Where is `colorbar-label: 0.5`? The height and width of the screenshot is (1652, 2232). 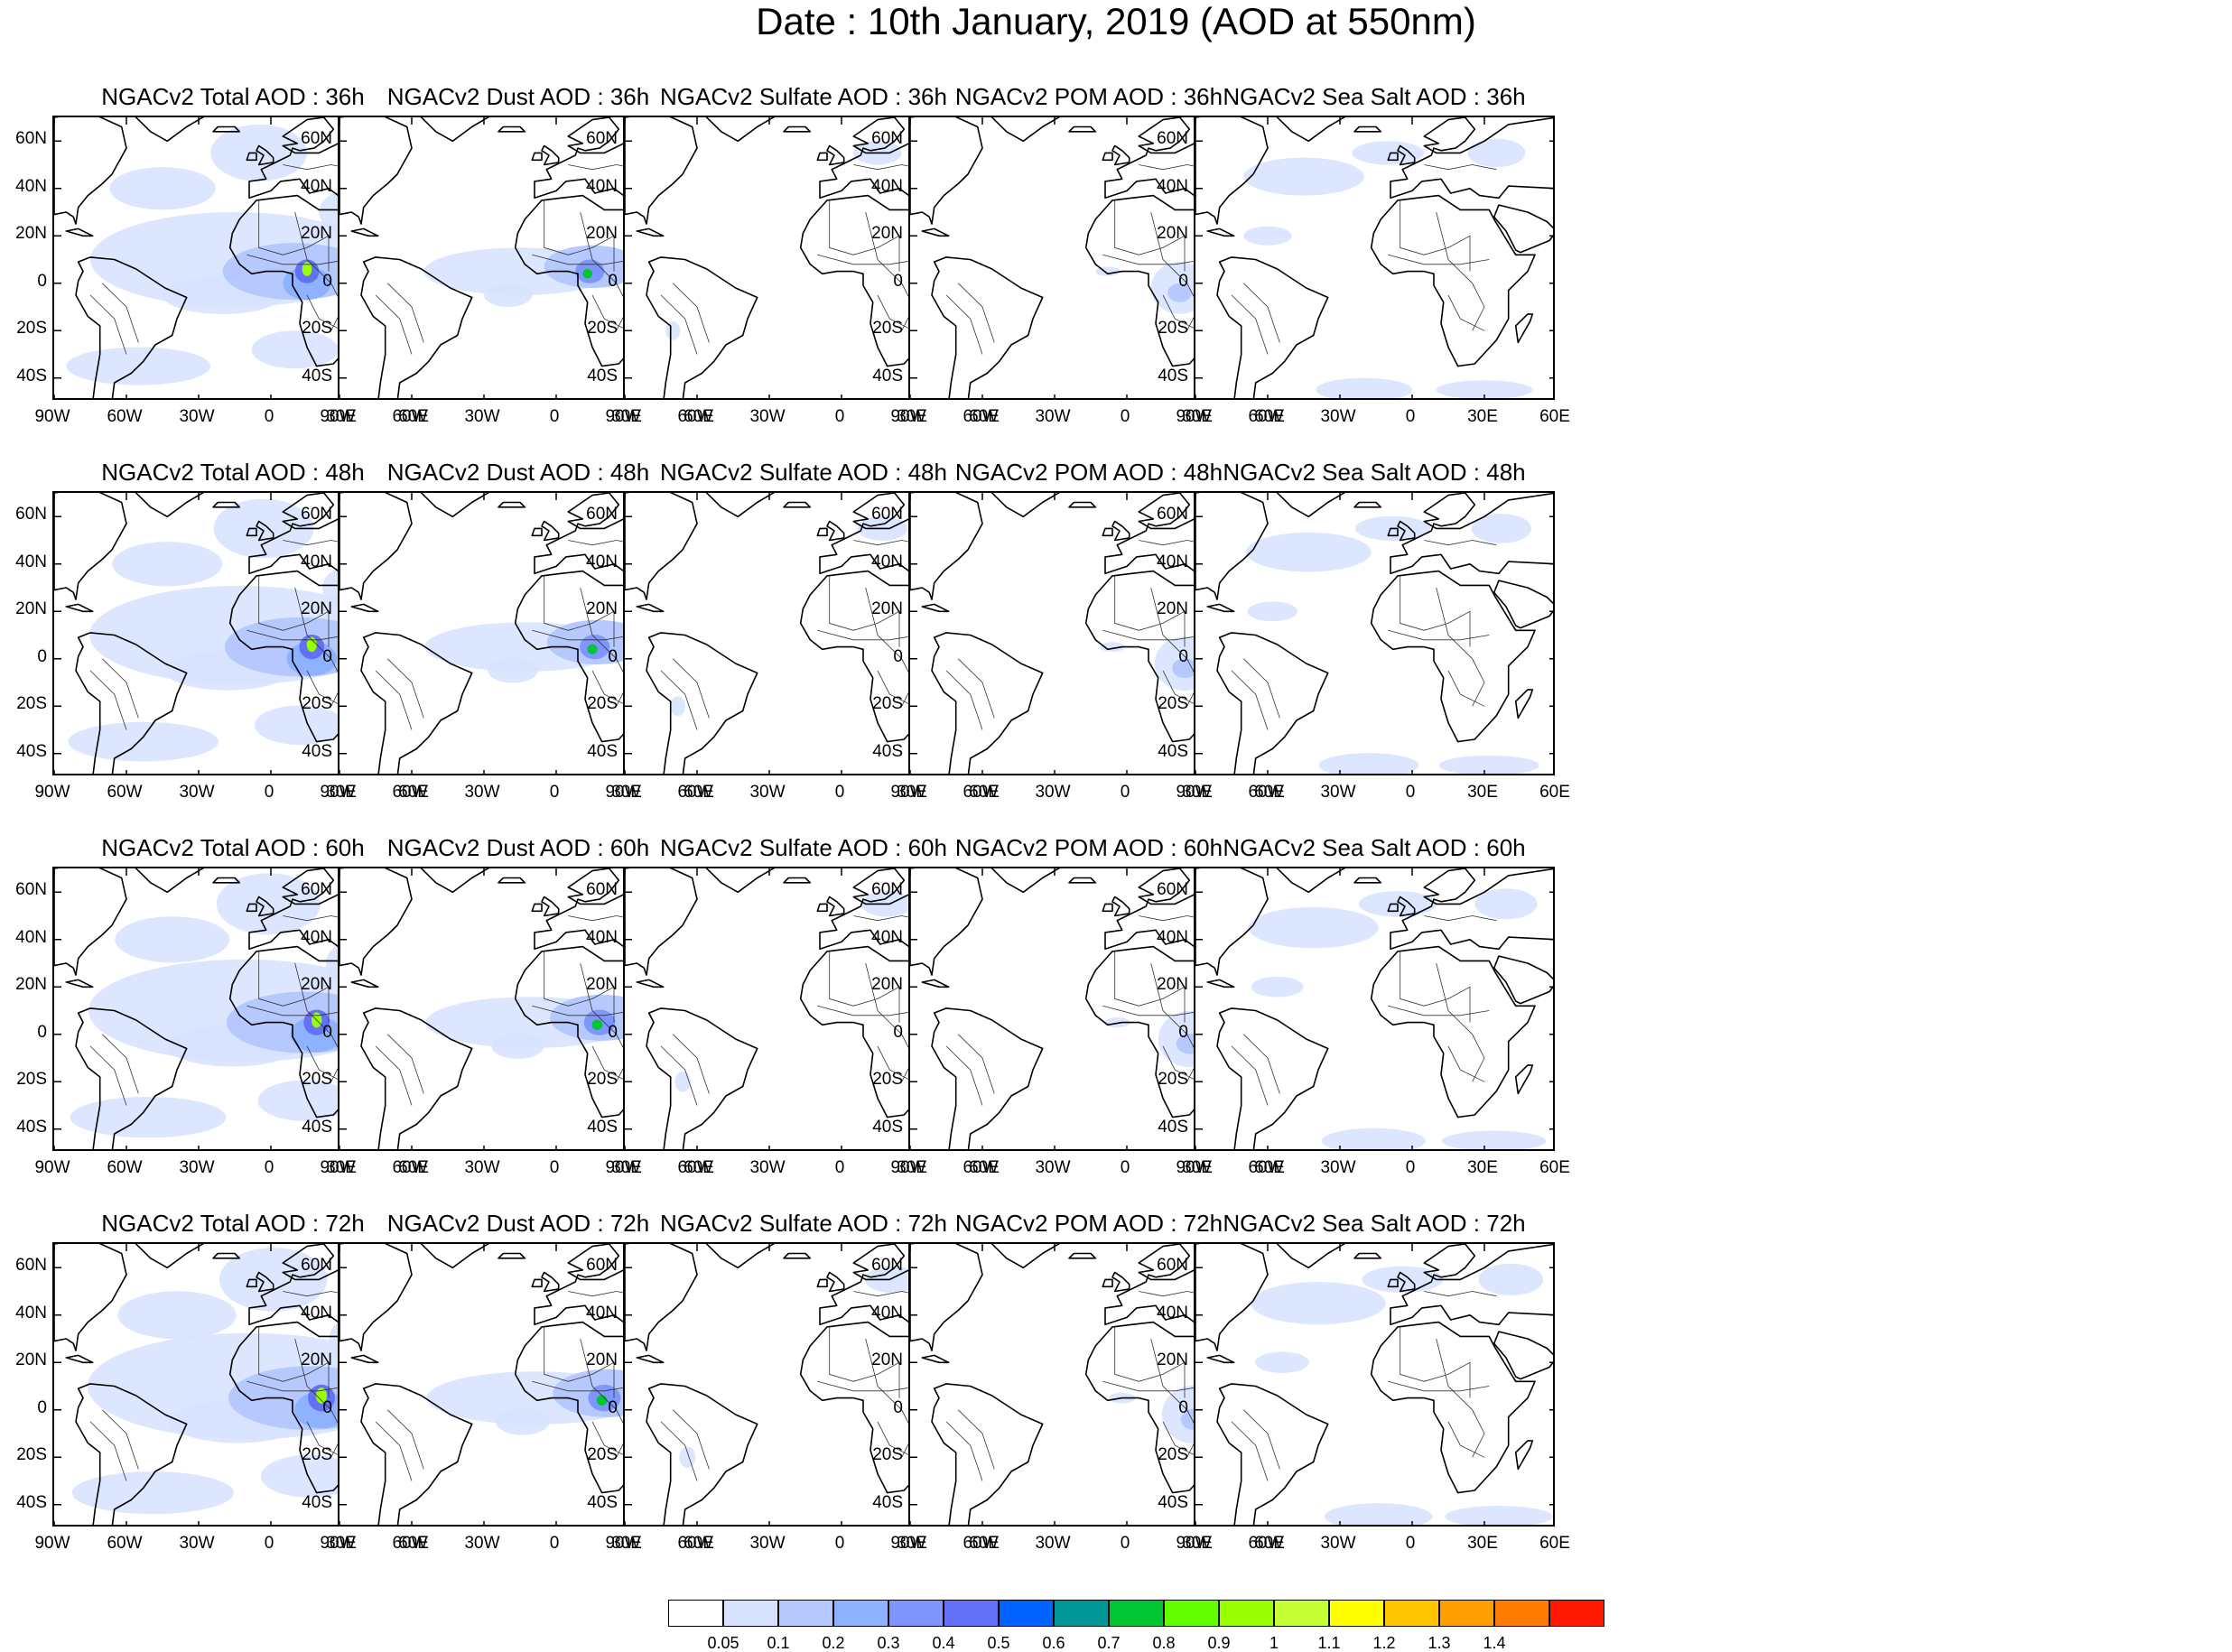
colorbar-label: 0.5 is located at coordinates (998, 1643).